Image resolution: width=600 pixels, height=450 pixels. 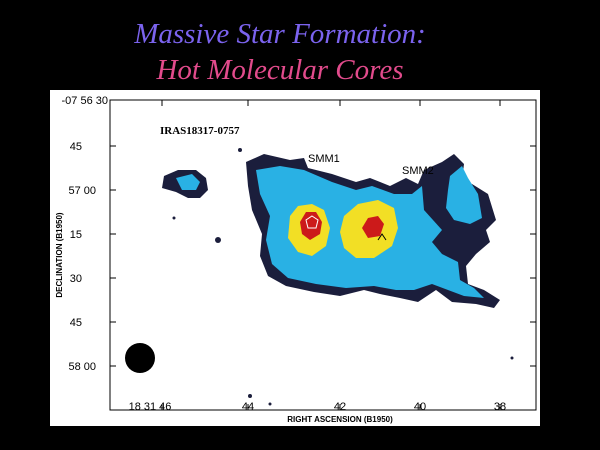 What do you see at coordinates (248, 407) in the screenshot?
I see `x-tick-label: 44` at bounding box center [248, 407].